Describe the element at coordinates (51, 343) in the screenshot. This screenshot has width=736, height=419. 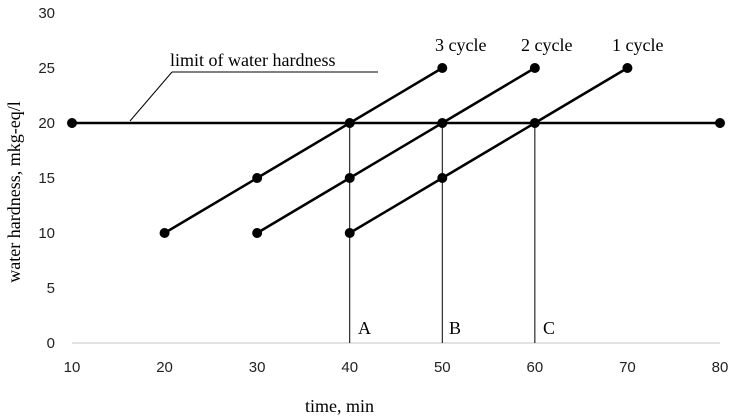
I see `y-tick-label: 0` at that location.